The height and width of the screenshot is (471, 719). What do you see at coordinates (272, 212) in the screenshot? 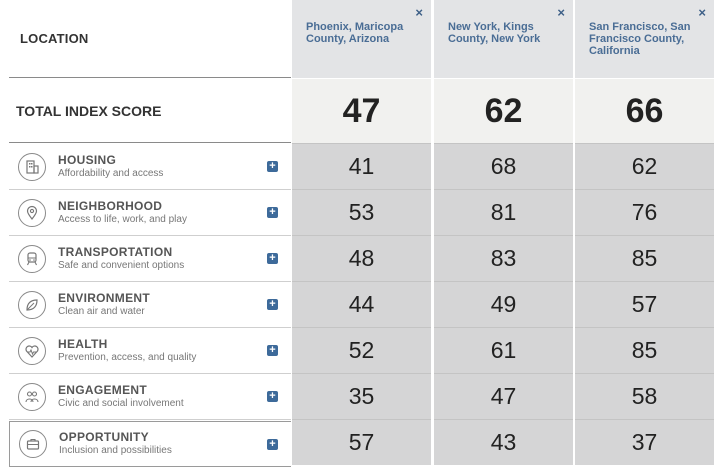
I see `expand-neighborhood-button: +` at bounding box center [272, 212].